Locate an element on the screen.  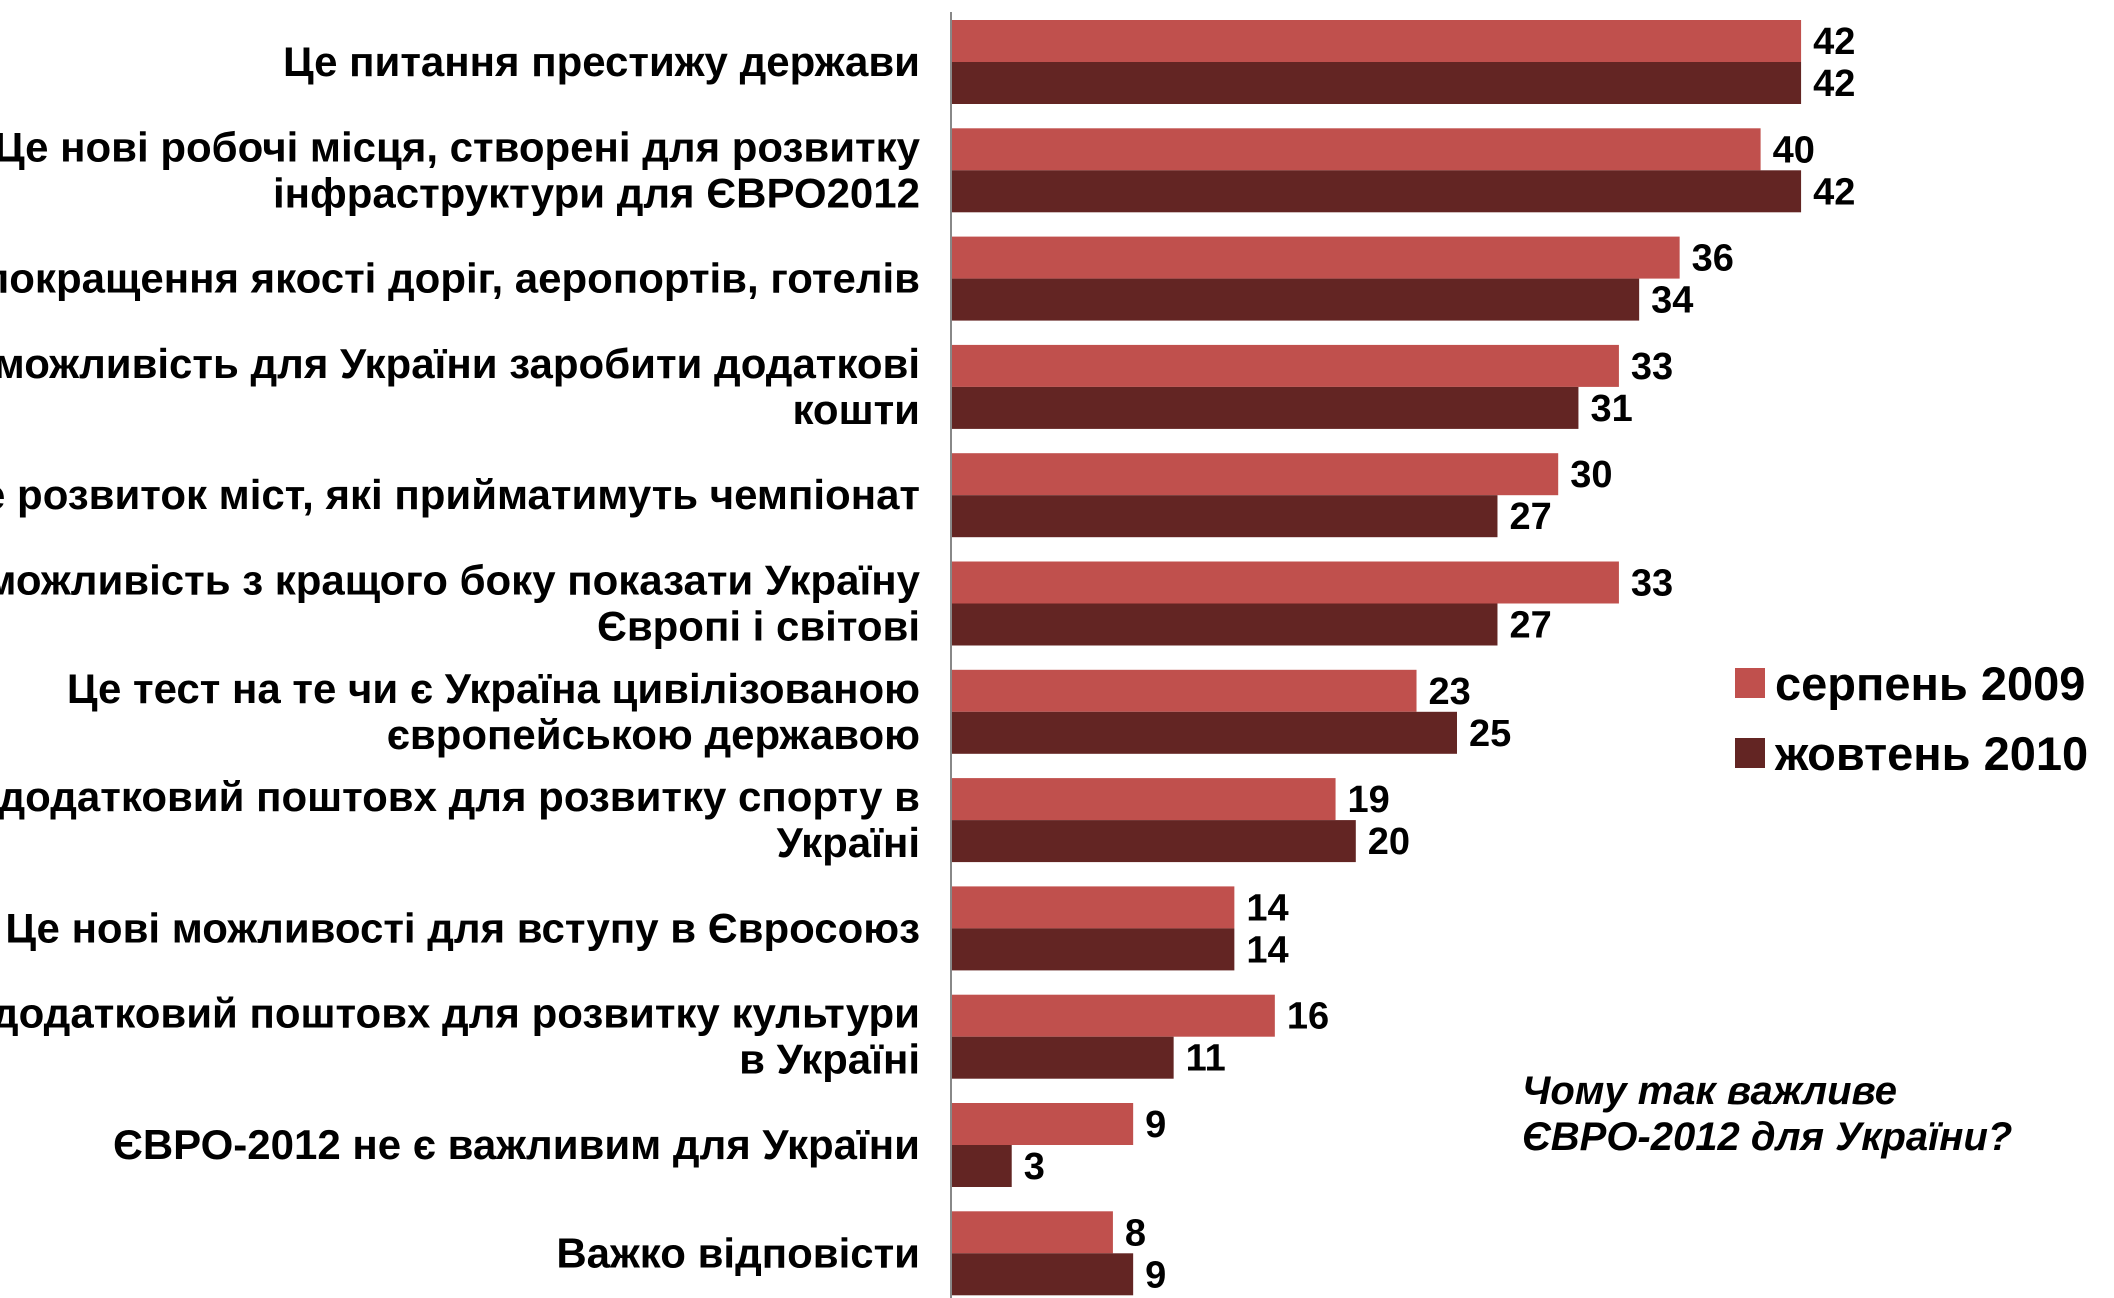
category-label: інфраструктури для ЄВРО2012 is located at coordinates (596, 192).